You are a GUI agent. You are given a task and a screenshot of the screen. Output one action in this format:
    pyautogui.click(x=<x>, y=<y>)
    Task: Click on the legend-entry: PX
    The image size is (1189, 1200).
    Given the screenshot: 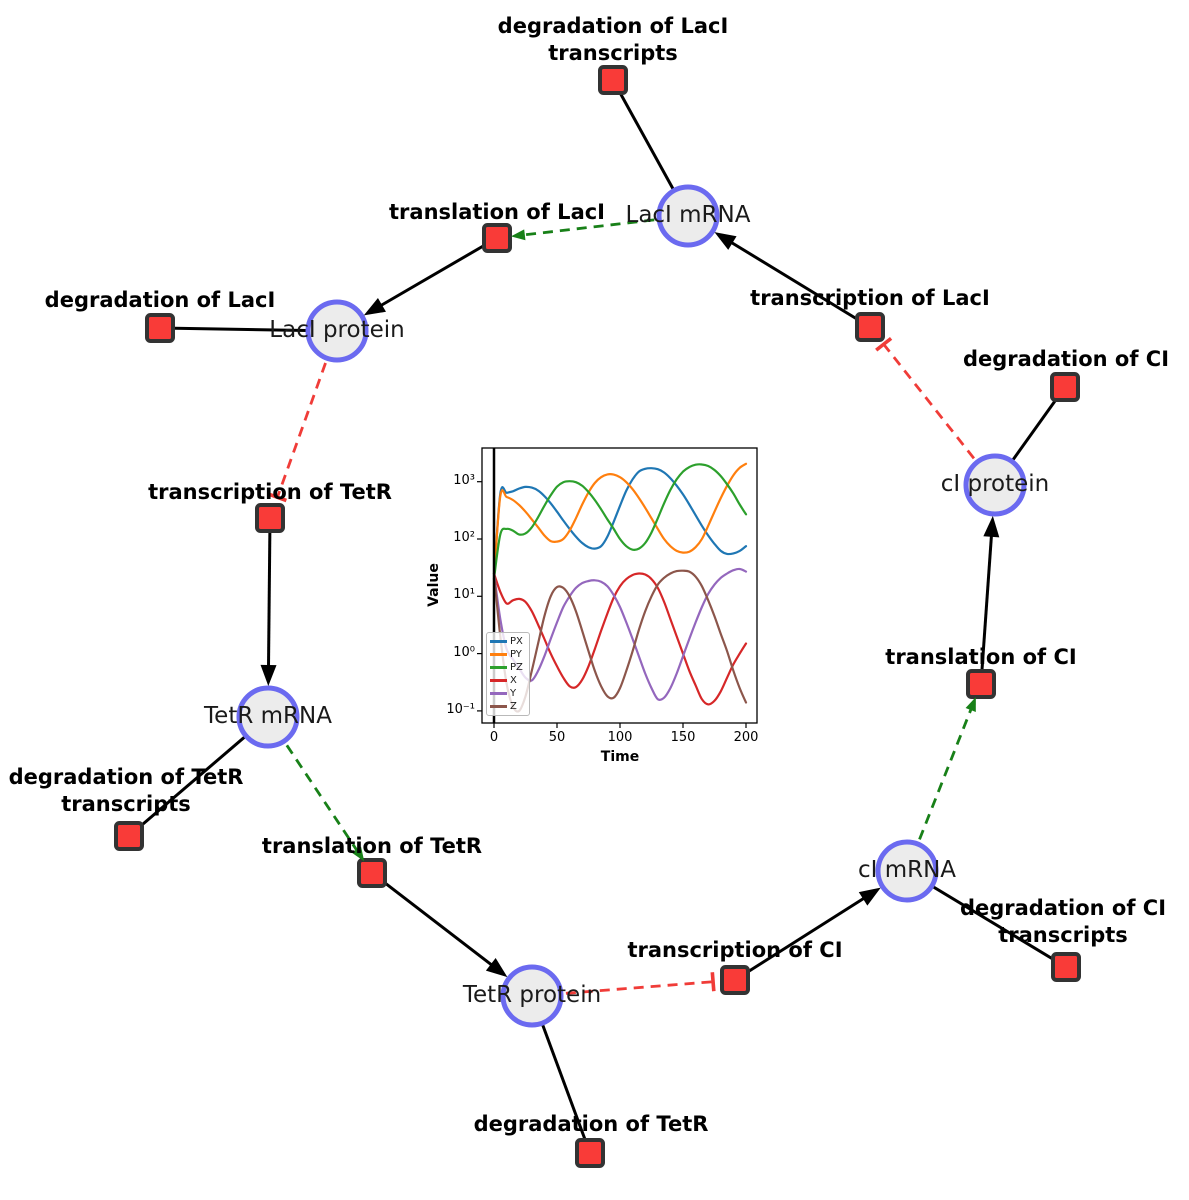 What is the action you would take?
    pyautogui.click(x=508, y=641)
    